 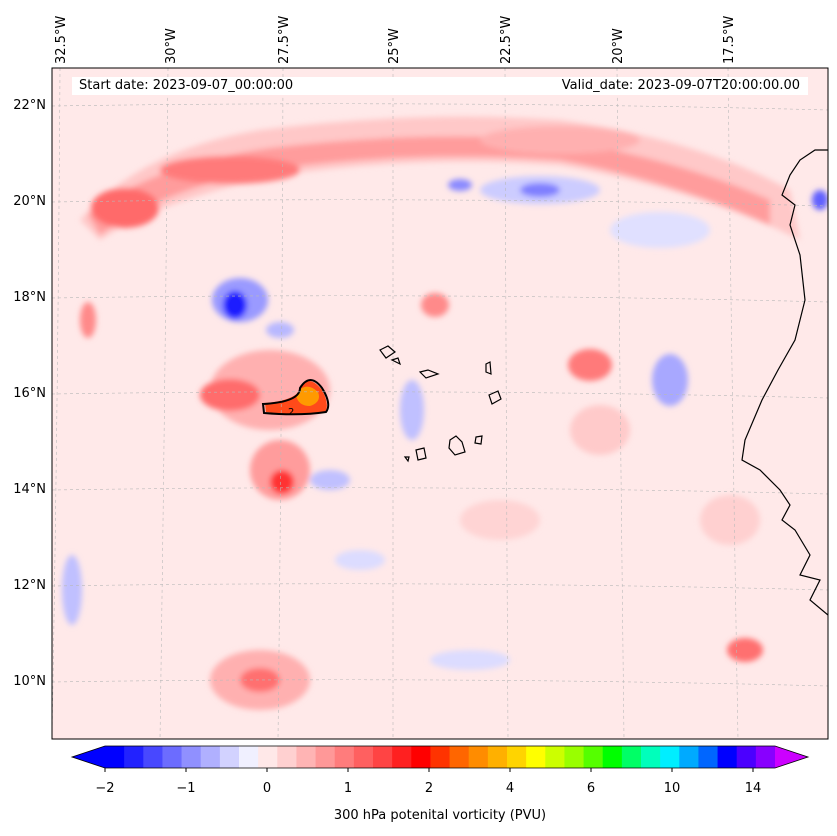 I want to click on colorbar-tick-label: 4, so click(x=510, y=788).